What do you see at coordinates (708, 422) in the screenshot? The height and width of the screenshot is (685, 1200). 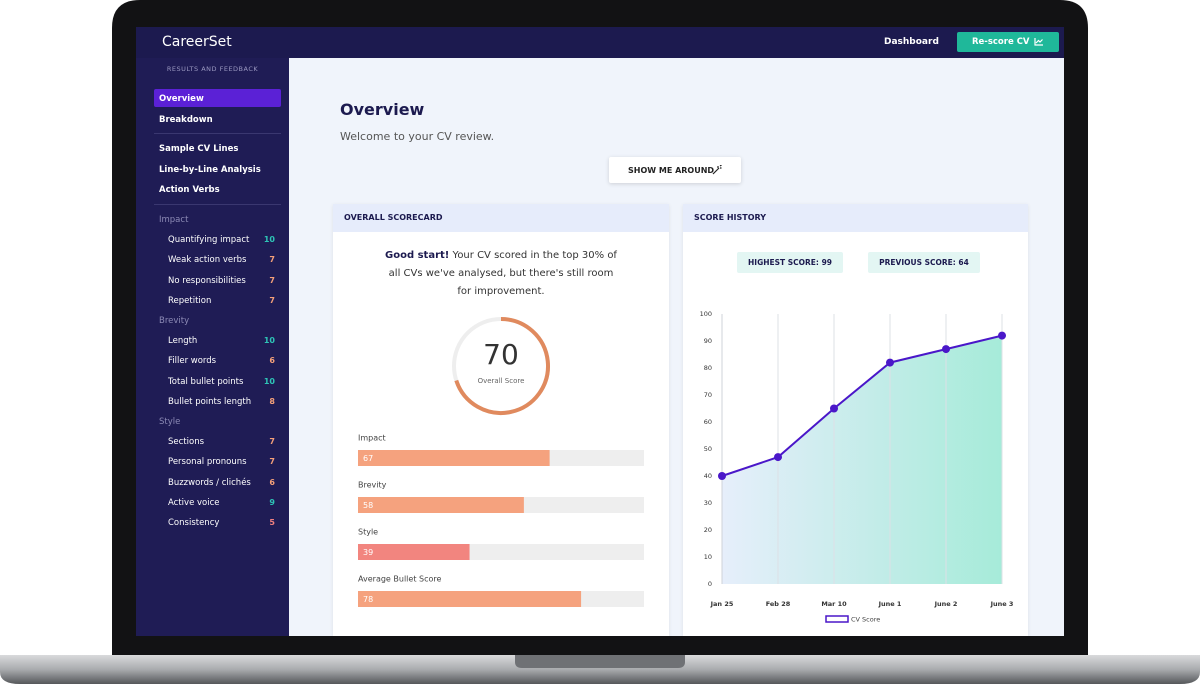 I see `y-tick-label: 60` at bounding box center [708, 422].